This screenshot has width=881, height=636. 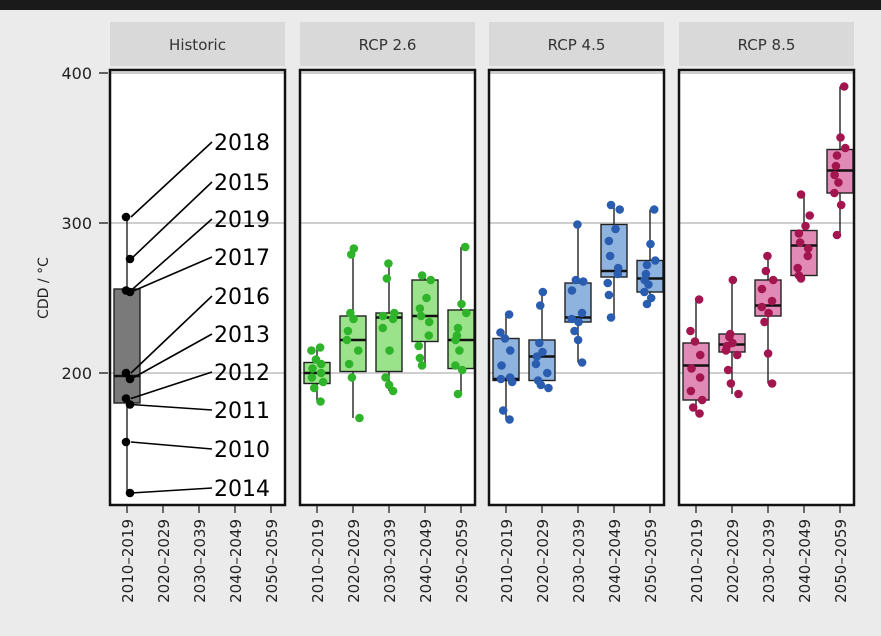 I want to click on y-tick-label: 400, so click(x=76, y=73).